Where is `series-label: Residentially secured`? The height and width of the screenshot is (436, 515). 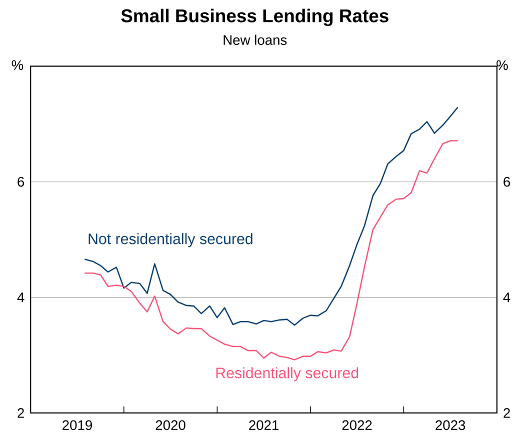 series-label: Residentially secured is located at coordinates (287, 374).